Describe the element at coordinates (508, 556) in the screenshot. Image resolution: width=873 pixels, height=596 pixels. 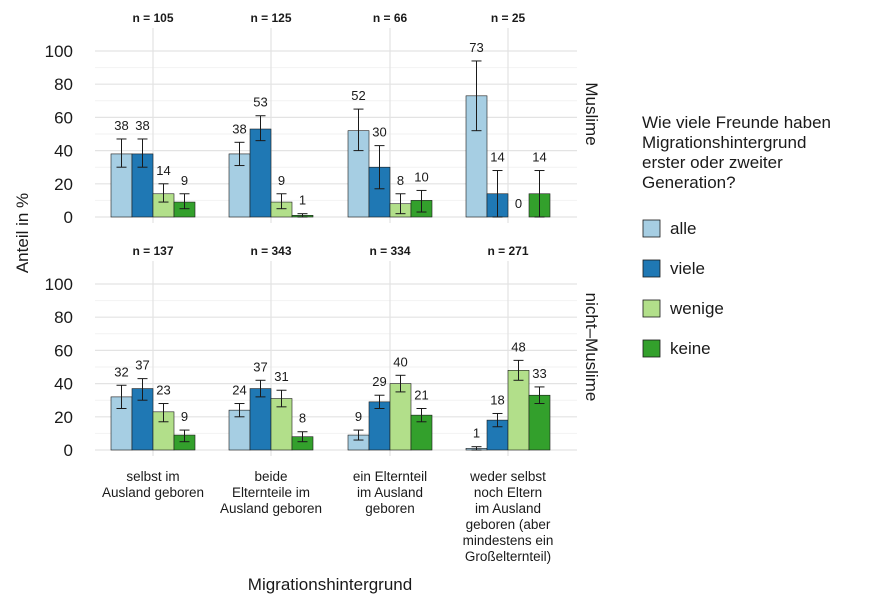
I see `x-category-label: Großelternteil)` at that location.